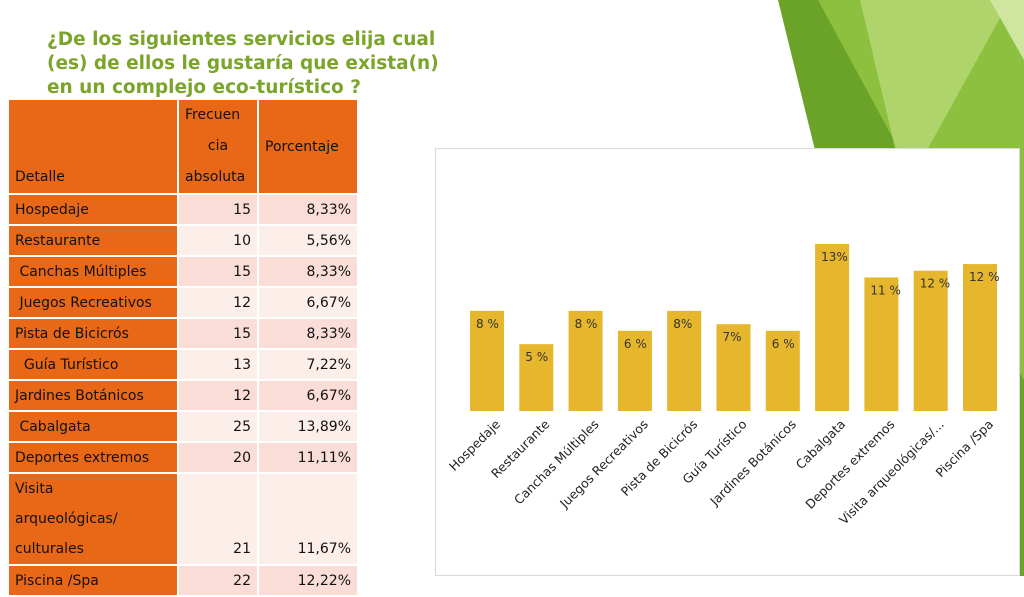  What do you see at coordinates (94, 427) in the screenshot?
I see `cell-detalle: Cabalgata` at bounding box center [94, 427].